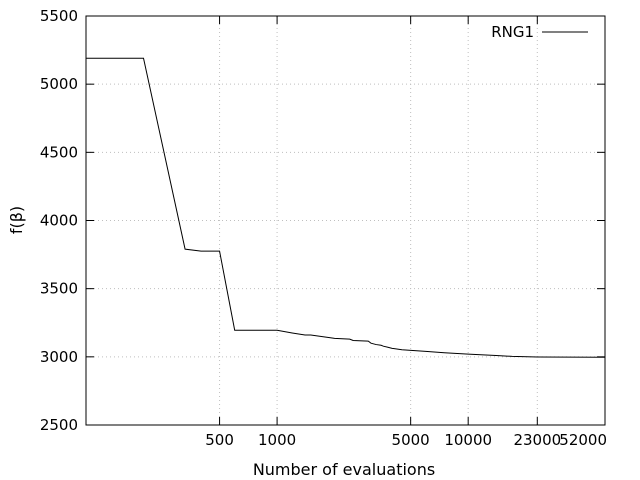 The height and width of the screenshot is (480, 640). Describe the element at coordinates (512, 32) in the screenshot. I see `legend-label: RNG1` at that location.